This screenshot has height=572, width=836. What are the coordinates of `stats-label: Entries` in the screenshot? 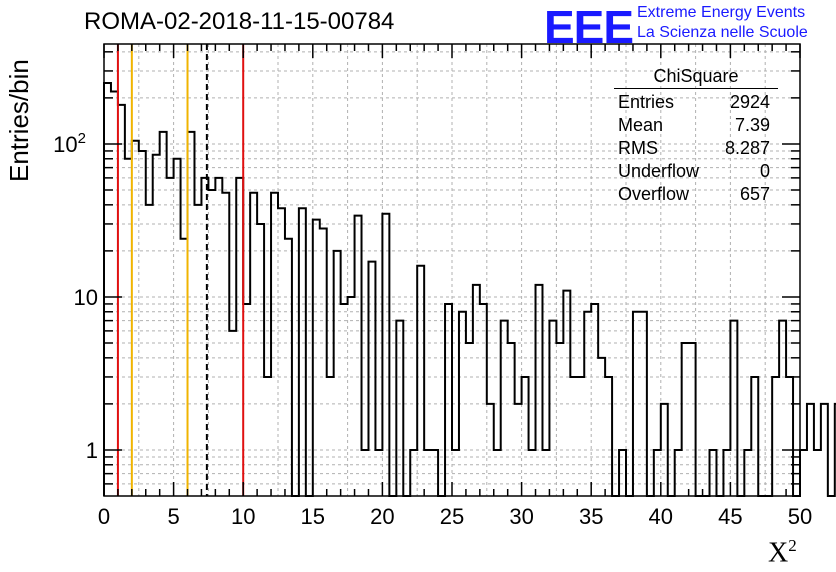 It's located at (646, 102).